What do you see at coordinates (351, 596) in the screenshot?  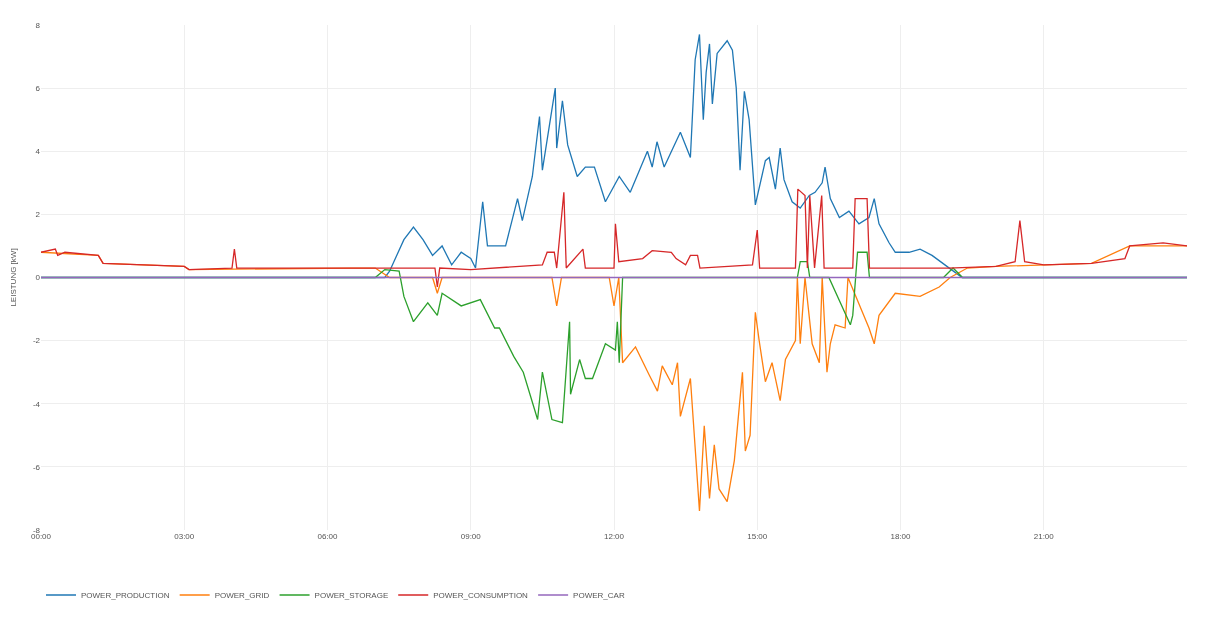 I see `legend-label: POWER_STORAGE` at bounding box center [351, 596].